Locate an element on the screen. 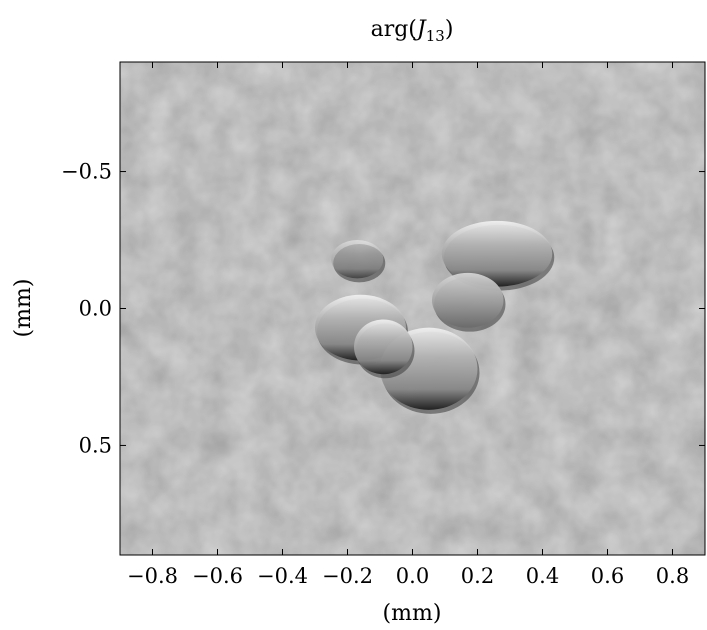 This screenshot has height=630, width=707. title-symbol: J is located at coordinates (420, 29).